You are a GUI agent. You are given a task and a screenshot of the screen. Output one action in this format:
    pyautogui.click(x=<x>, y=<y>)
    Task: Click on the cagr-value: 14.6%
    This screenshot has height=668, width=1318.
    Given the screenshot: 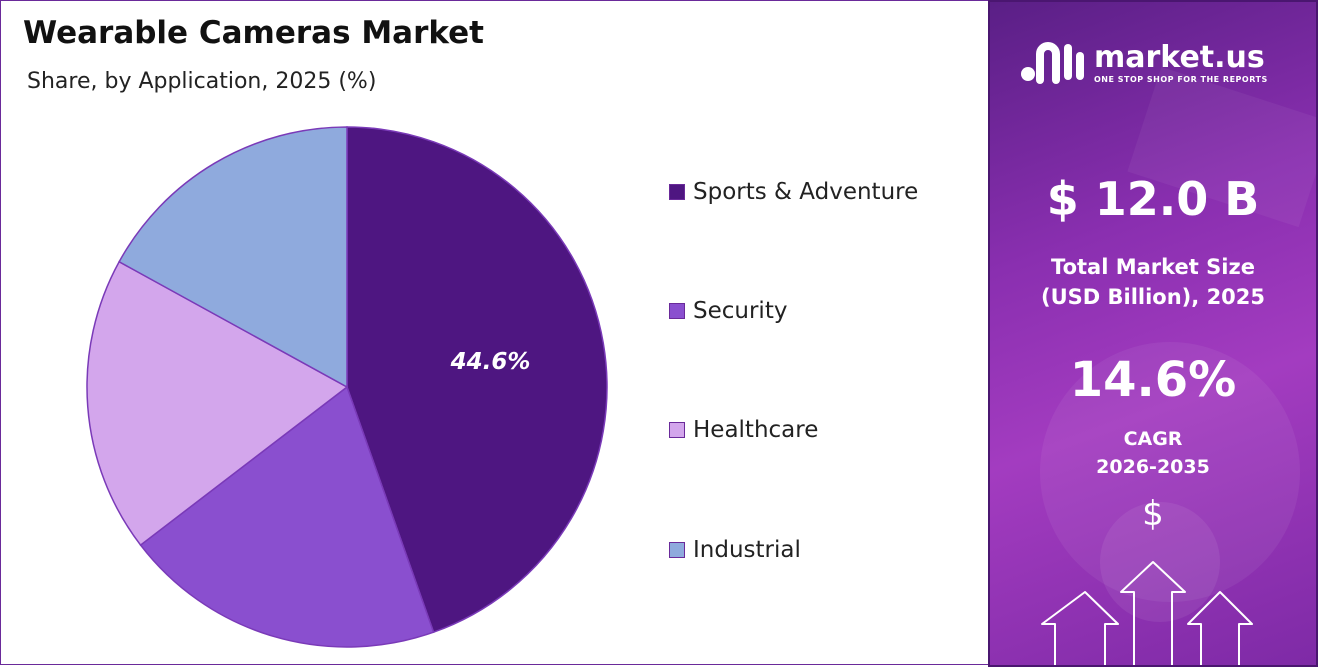 What is the action you would take?
    pyautogui.click(x=1153, y=380)
    